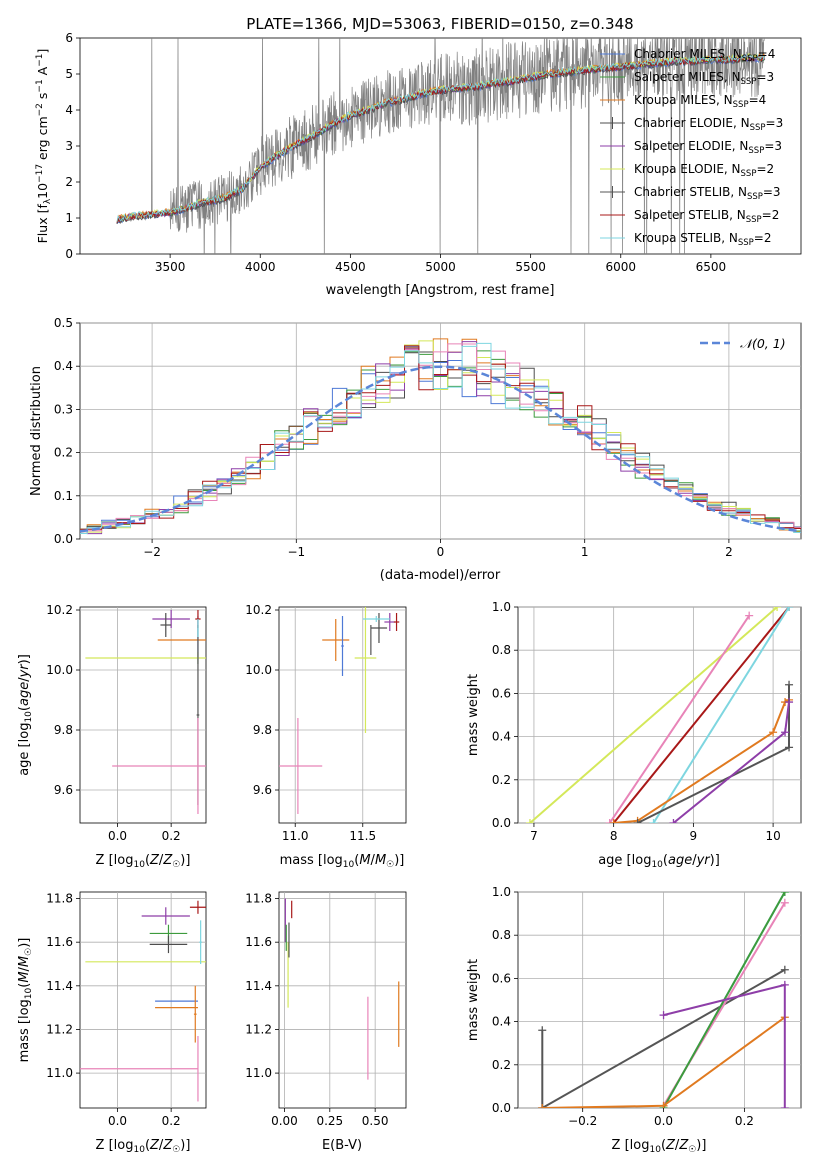 The width and height of the screenshot is (819, 1170). Describe the element at coordinates (63, 453) in the screenshot. I see `y-tick-label: 0.2` at that location.